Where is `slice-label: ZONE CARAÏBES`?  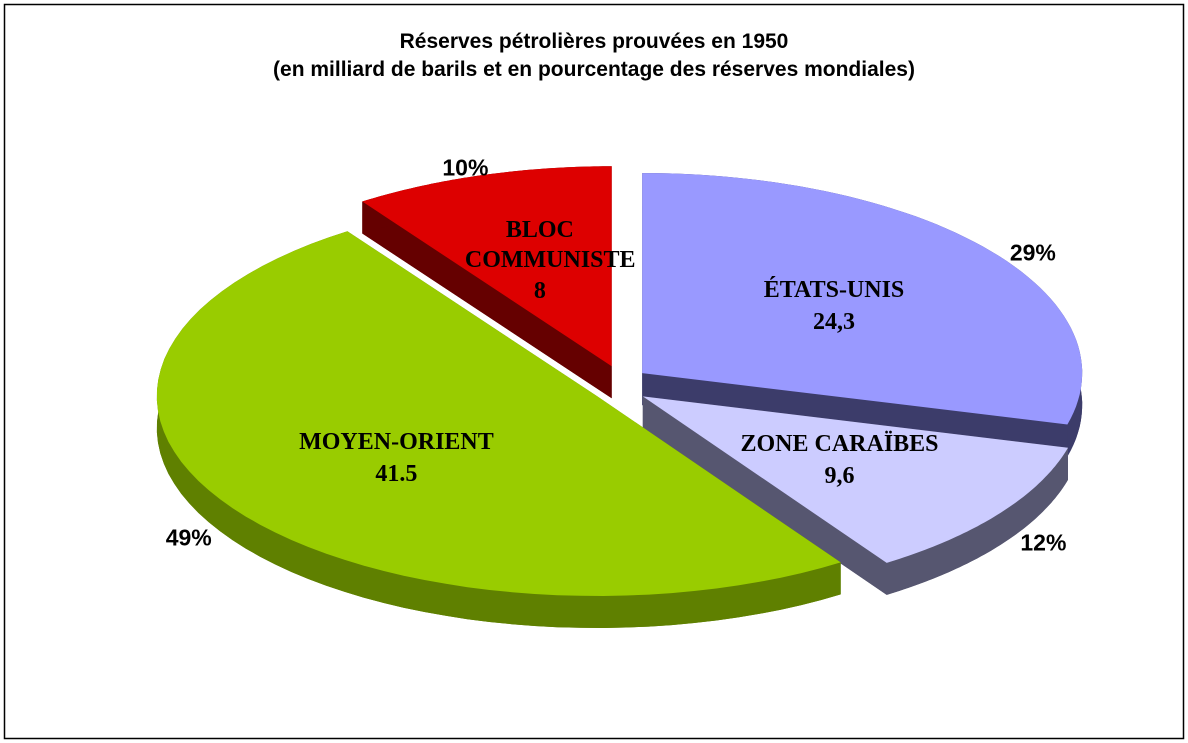 slice-label: ZONE CARAÏBES is located at coordinates (839, 444).